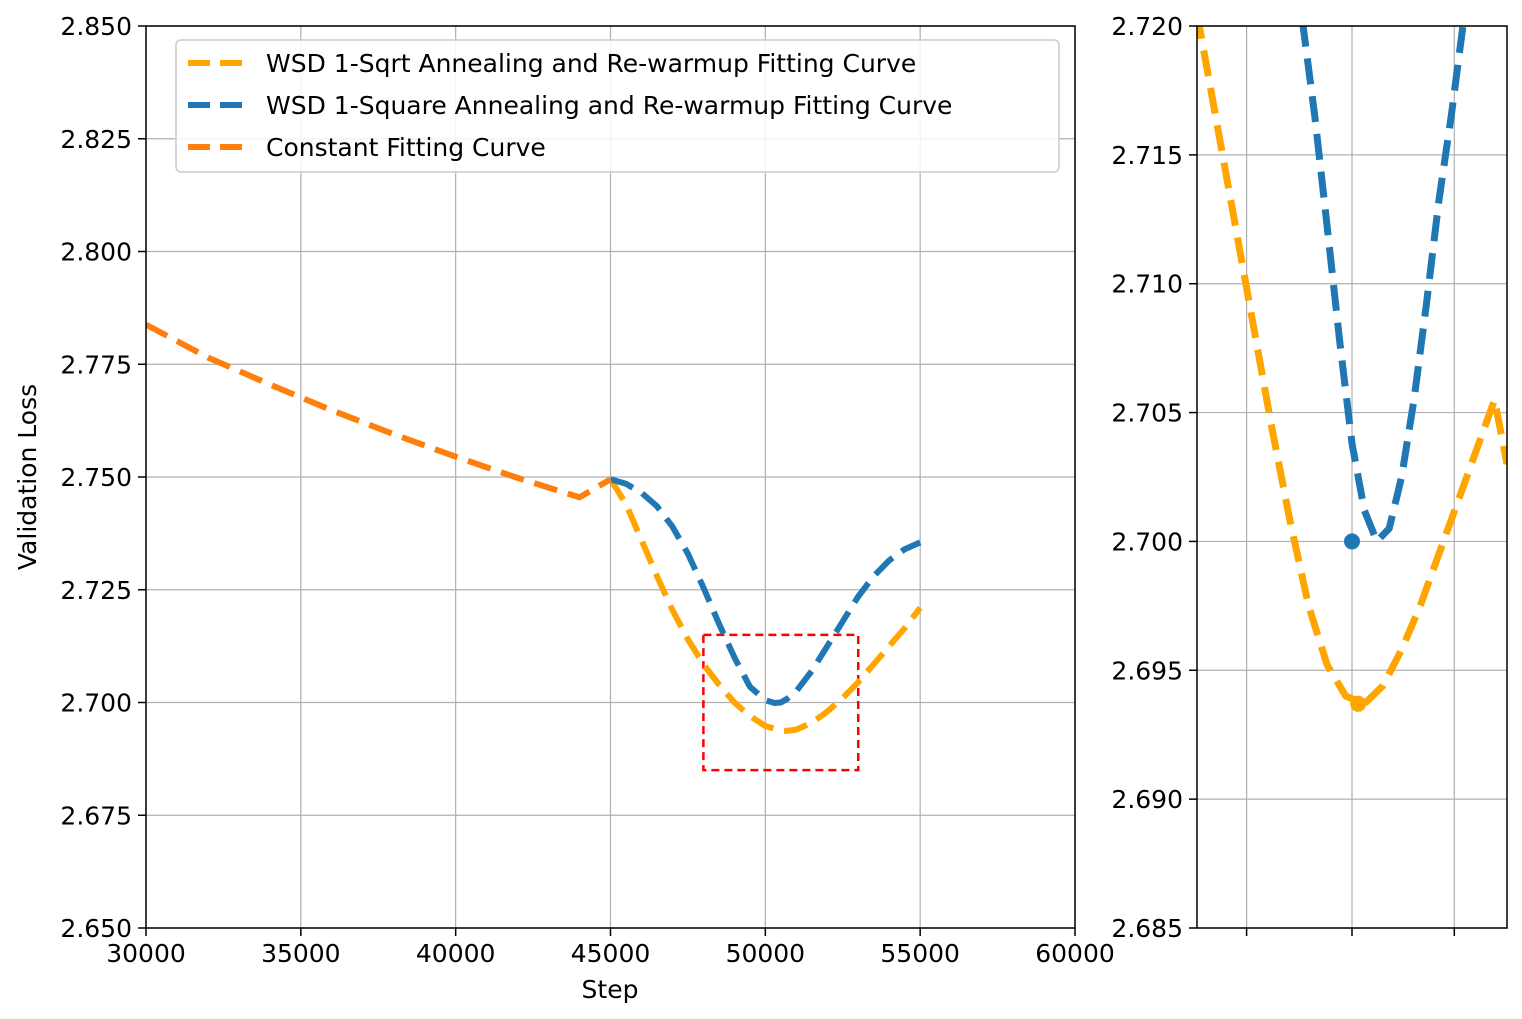 The width and height of the screenshot is (1522, 1019). Describe the element at coordinates (379, 411) in the screenshot. I see `main-series-constant-fitting-curve` at that location.